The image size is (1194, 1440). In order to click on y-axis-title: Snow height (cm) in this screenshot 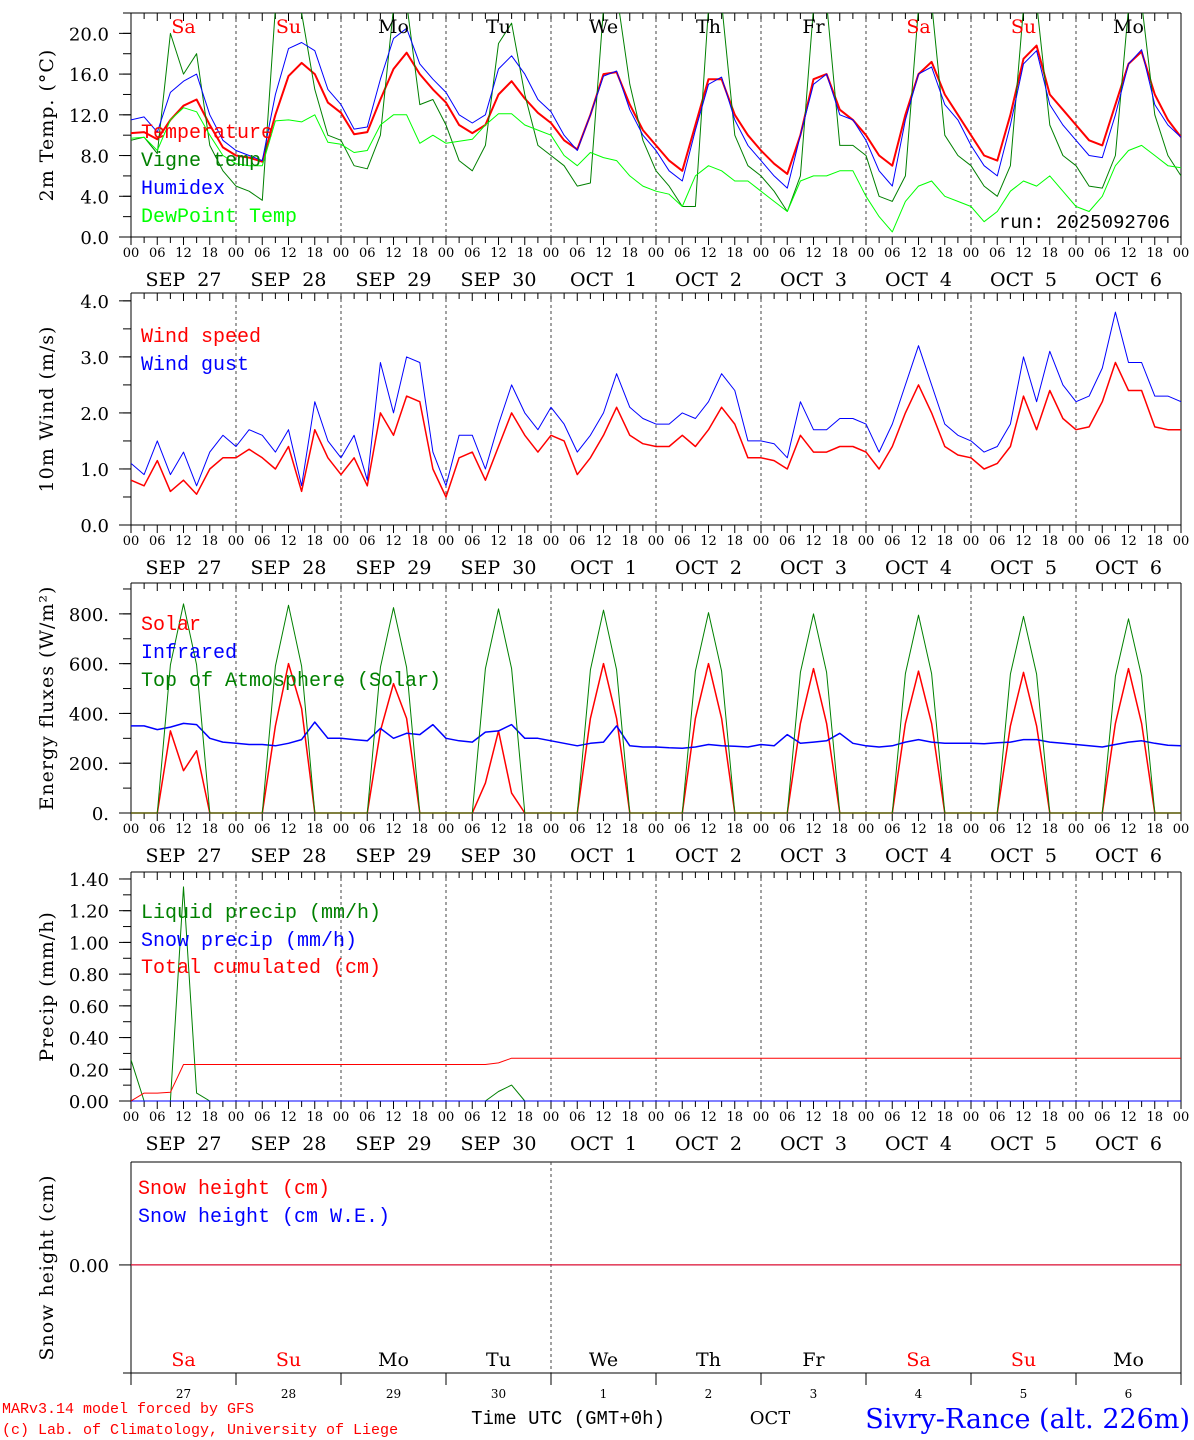, I will do `click(47, 1267)`.